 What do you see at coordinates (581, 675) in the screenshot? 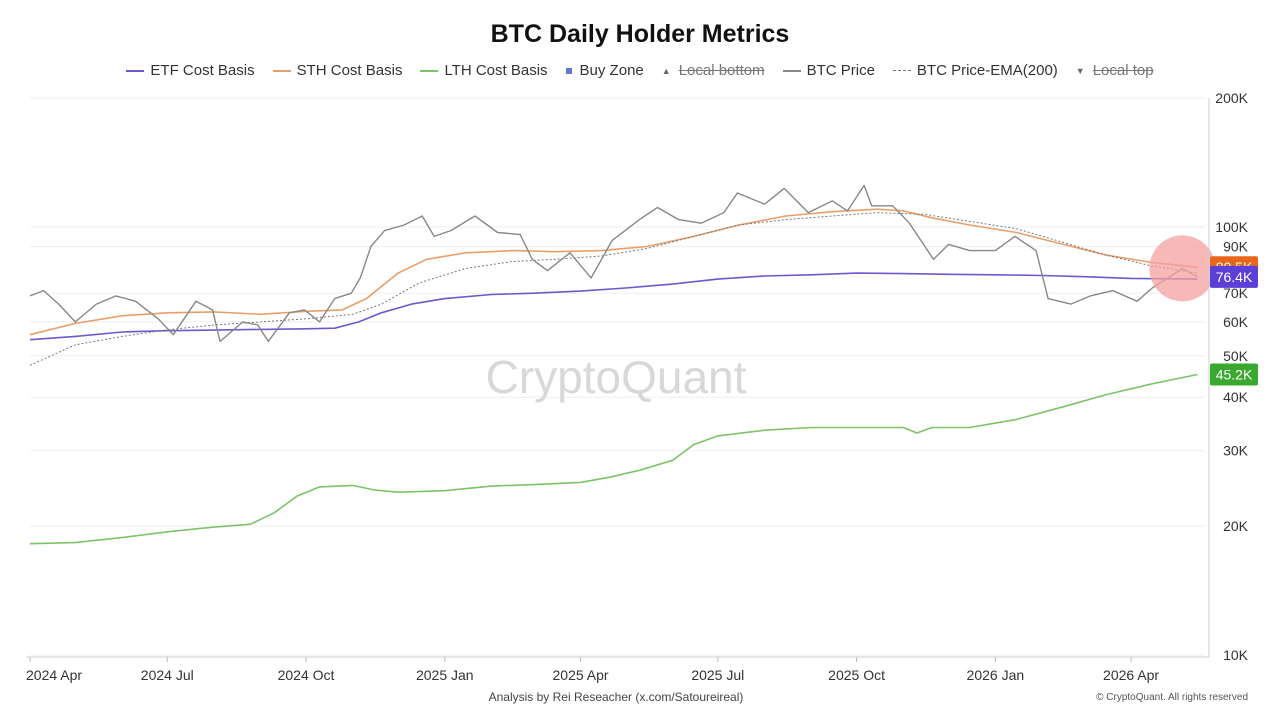
I see `x-tick-label: 2025 Apr` at bounding box center [581, 675].